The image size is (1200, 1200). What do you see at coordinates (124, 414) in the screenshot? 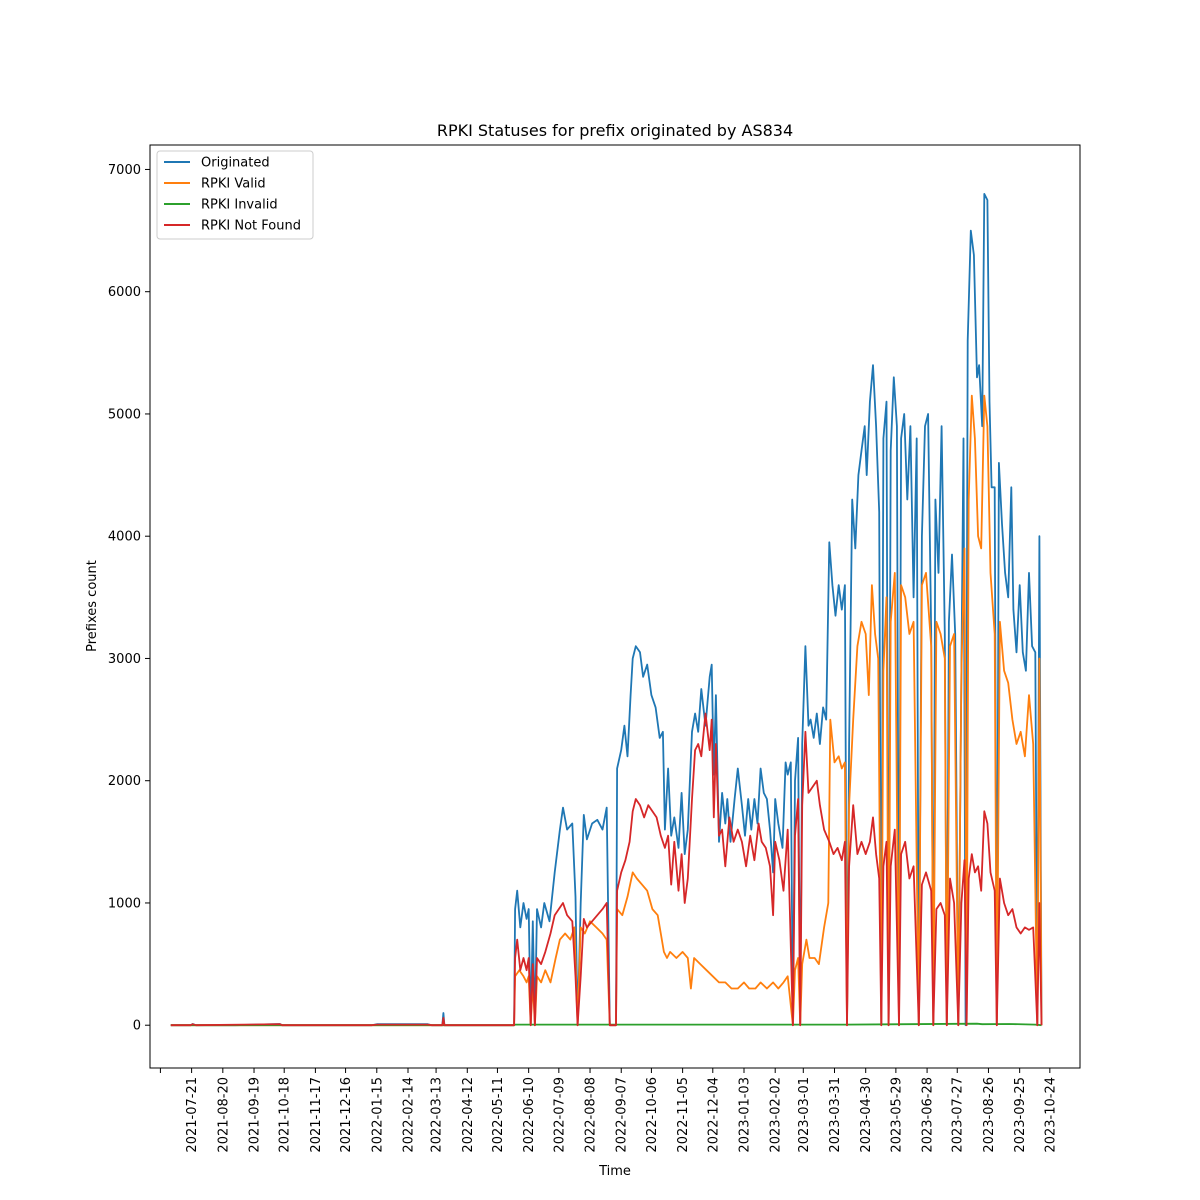
I see `y-tick-label-5: 5000` at bounding box center [124, 414].